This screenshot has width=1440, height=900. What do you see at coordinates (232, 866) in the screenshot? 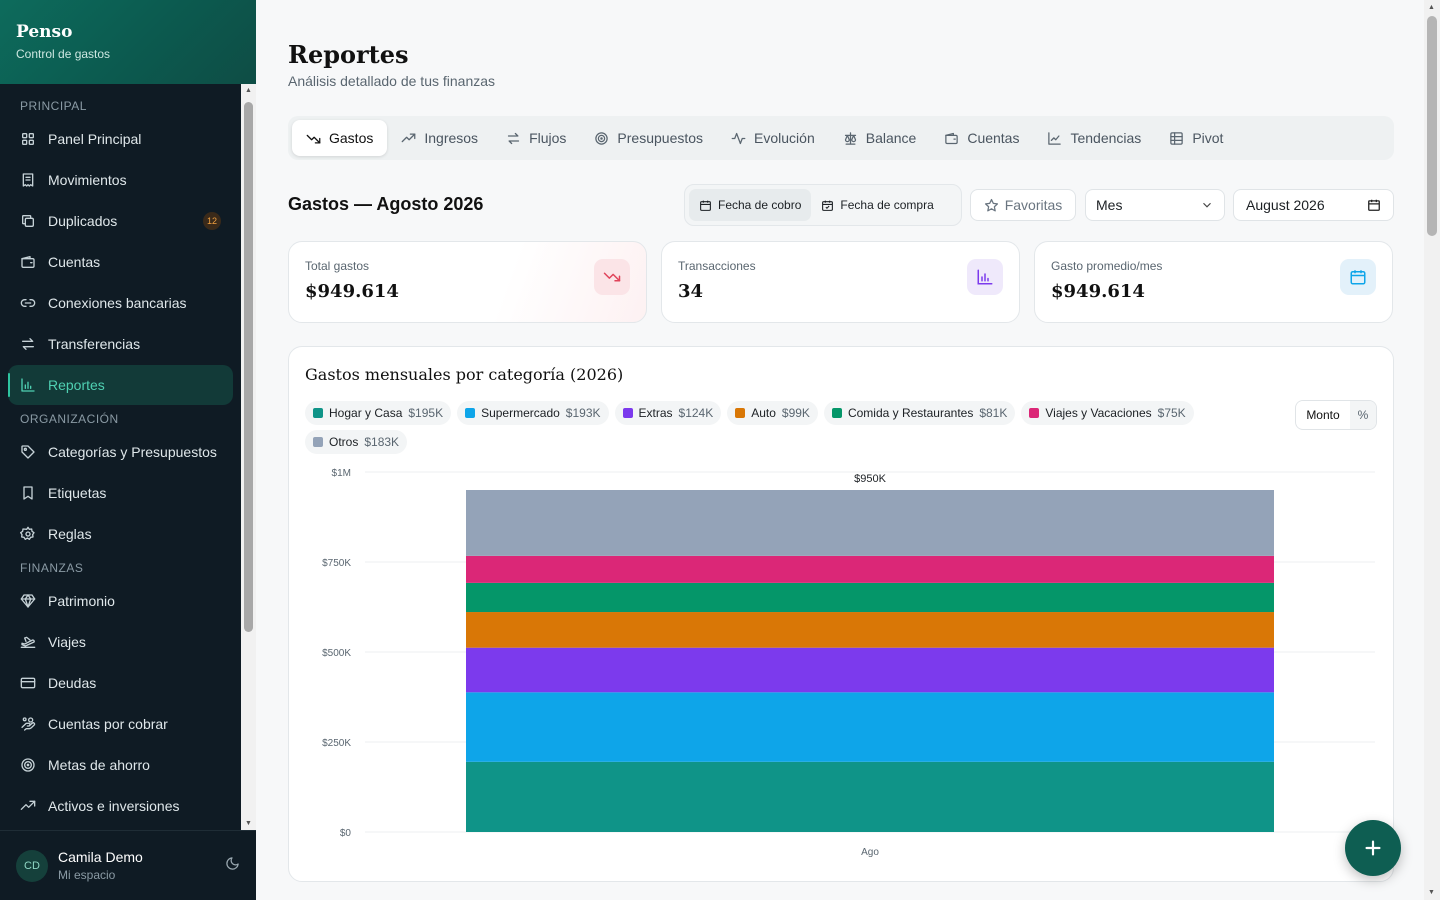
I see `moon-icon` at bounding box center [232, 866].